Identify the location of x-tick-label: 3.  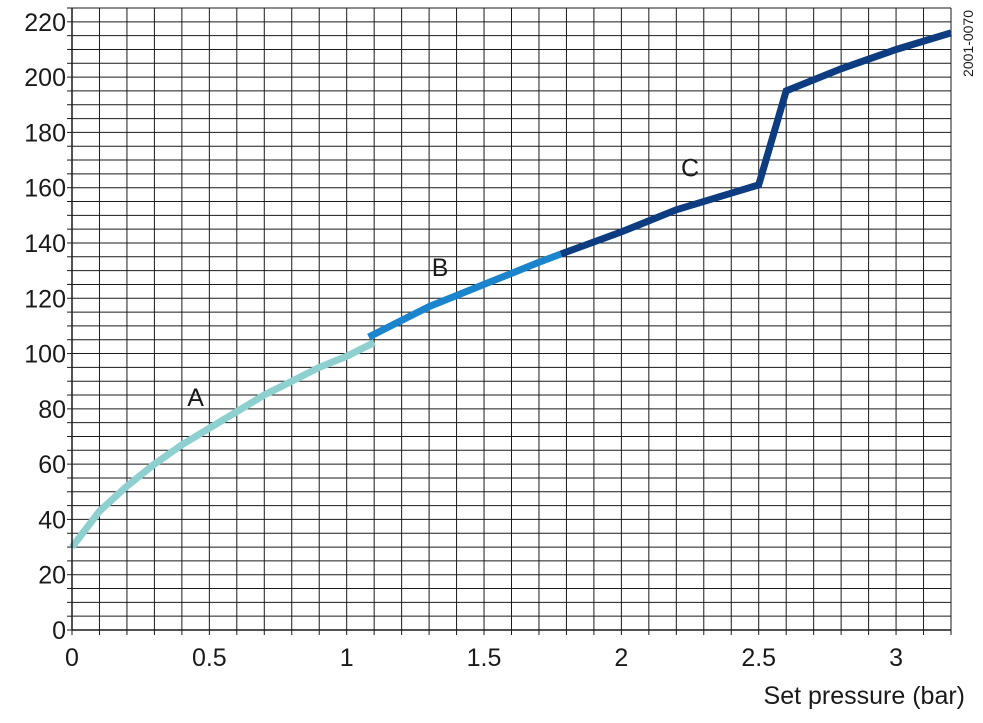
(896, 658).